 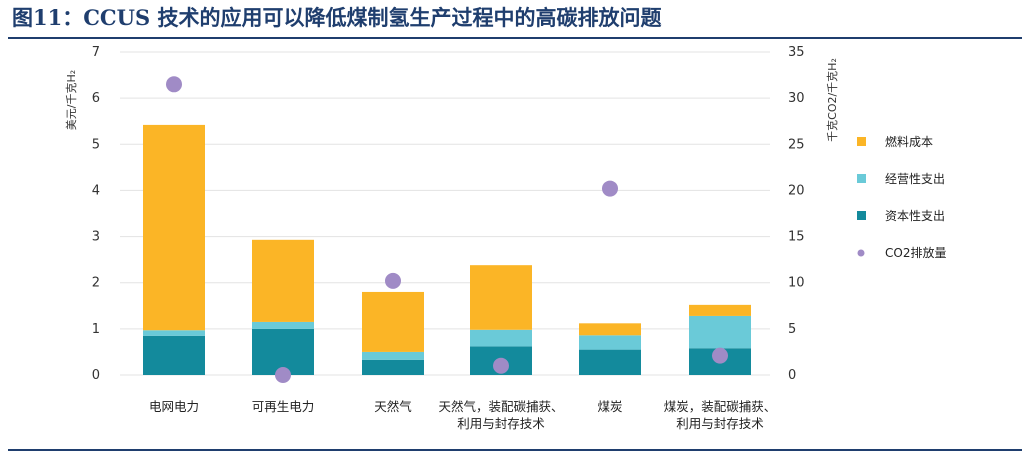 I want to click on left-tick-label: 6, so click(x=96, y=98).